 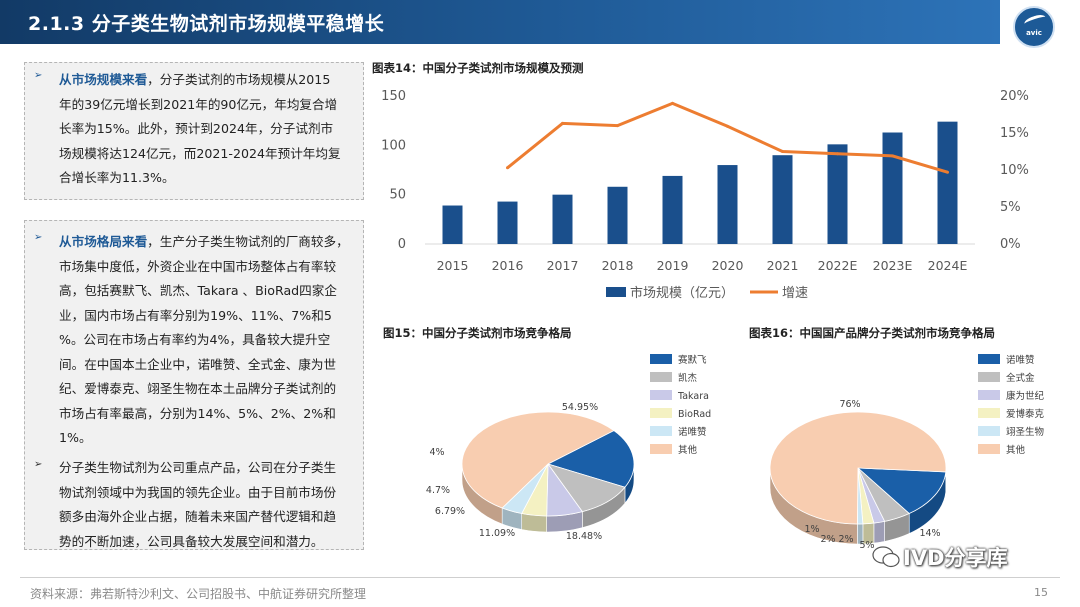 I want to click on legend-label: 康为世纪, so click(x=1025, y=396).